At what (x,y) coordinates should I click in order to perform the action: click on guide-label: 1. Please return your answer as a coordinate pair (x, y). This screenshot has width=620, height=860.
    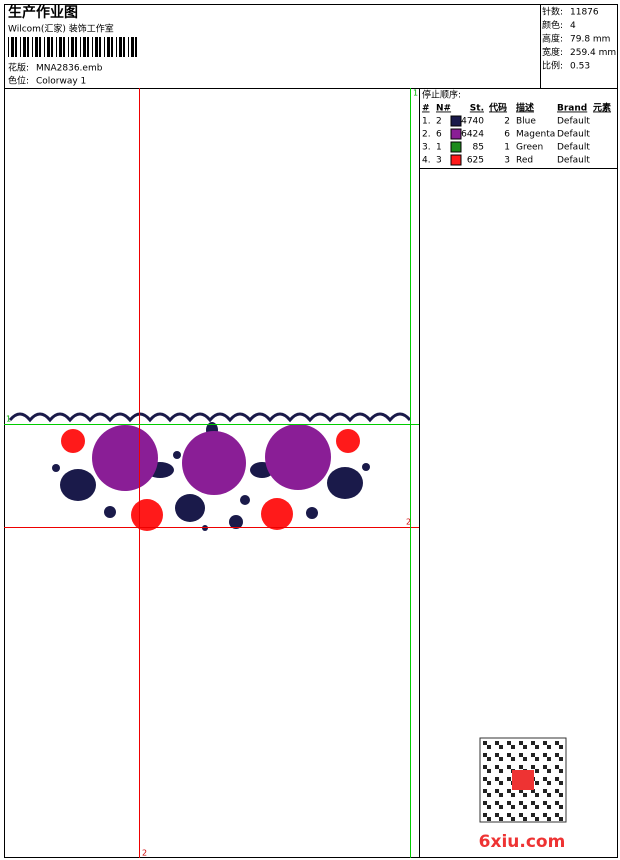
    Looking at the image, I should click on (8, 419).